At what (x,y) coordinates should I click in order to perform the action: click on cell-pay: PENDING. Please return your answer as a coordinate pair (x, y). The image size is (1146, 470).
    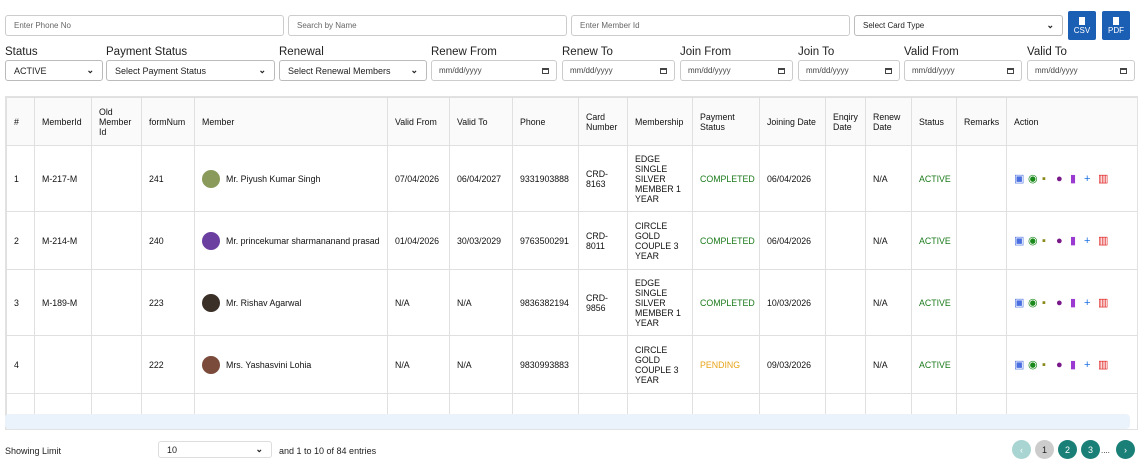
    Looking at the image, I should click on (726, 364).